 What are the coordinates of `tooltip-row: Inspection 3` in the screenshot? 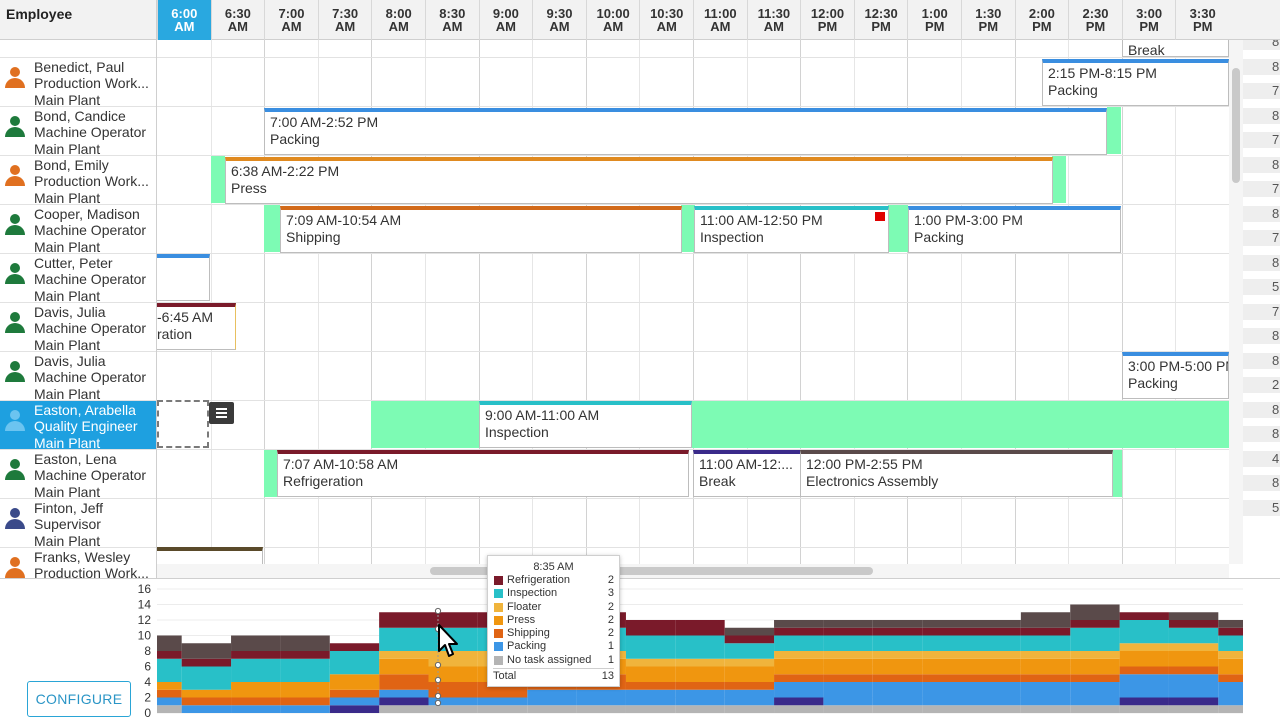 It's located at (553, 593).